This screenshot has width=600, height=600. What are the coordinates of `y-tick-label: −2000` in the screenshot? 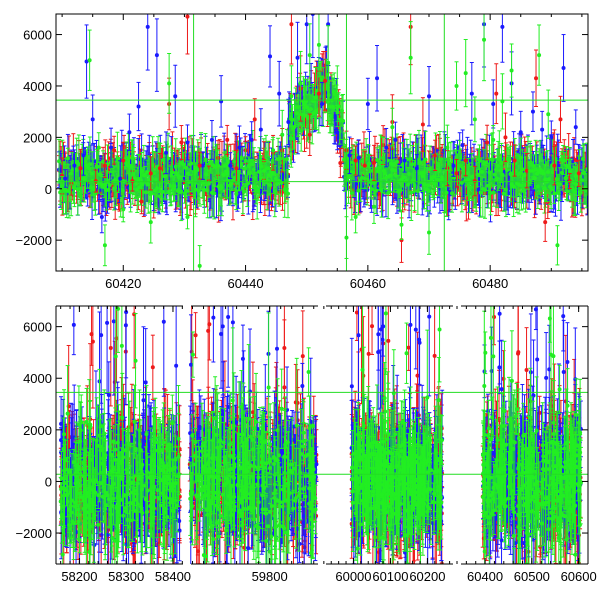 It's located at (33, 240).